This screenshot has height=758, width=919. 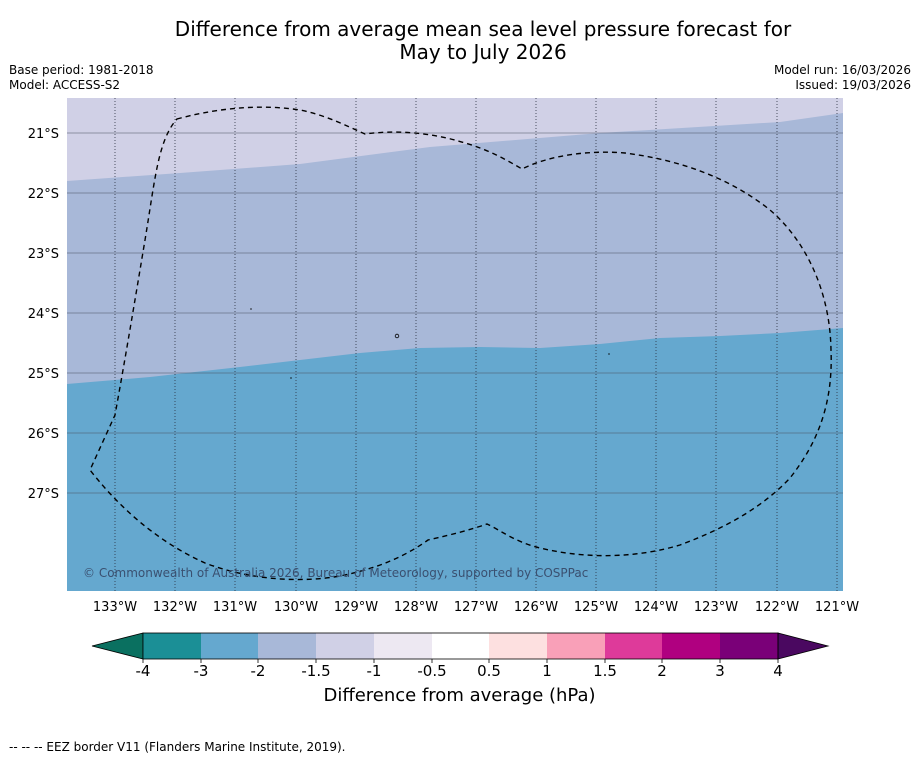 I want to click on base-period: Base period: 1981-2018, so click(x=81, y=70).